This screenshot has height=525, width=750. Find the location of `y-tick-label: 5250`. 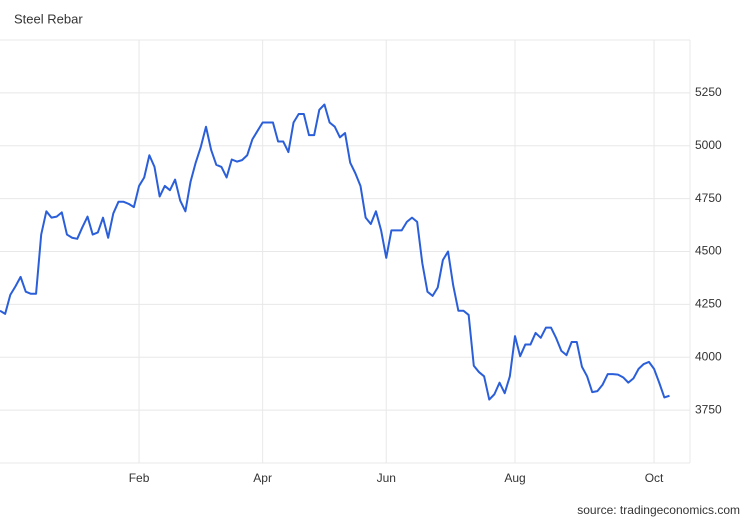

y-tick-label: 5250 is located at coordinates (708, 92).